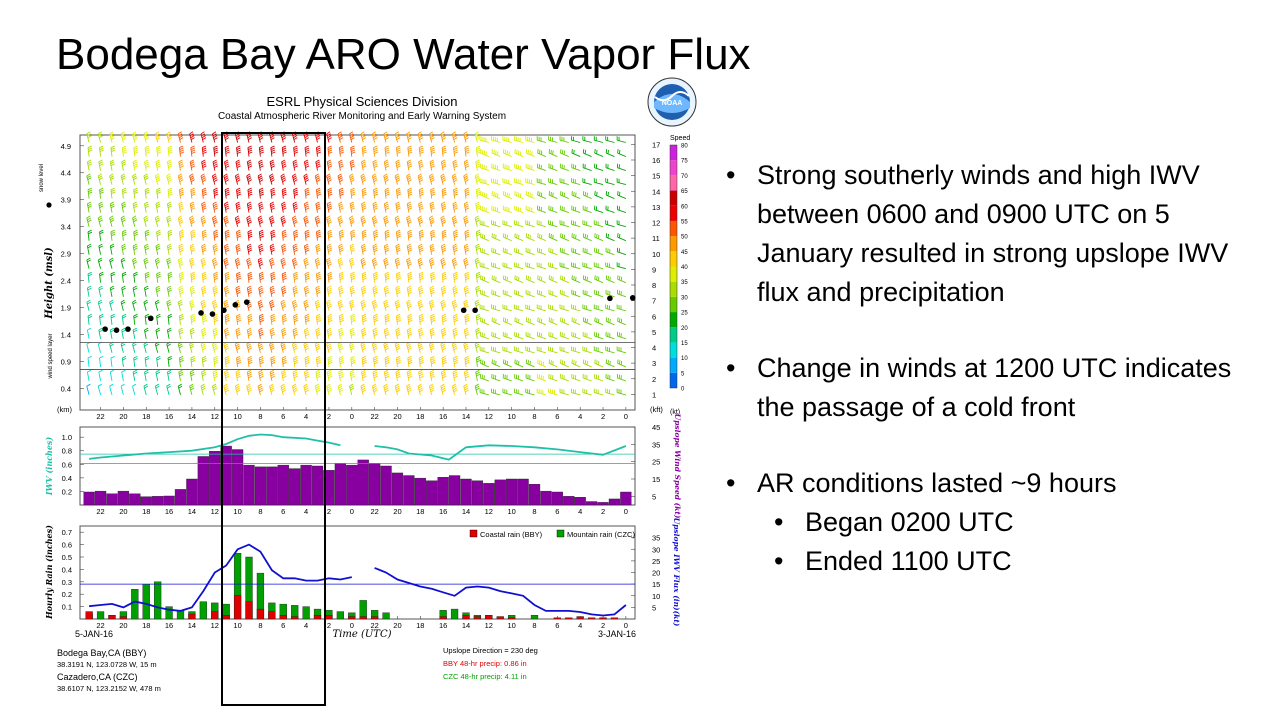 The image size is (1280, 720). I want to click on date-right: 3-JAN-16, so click(617, 634).